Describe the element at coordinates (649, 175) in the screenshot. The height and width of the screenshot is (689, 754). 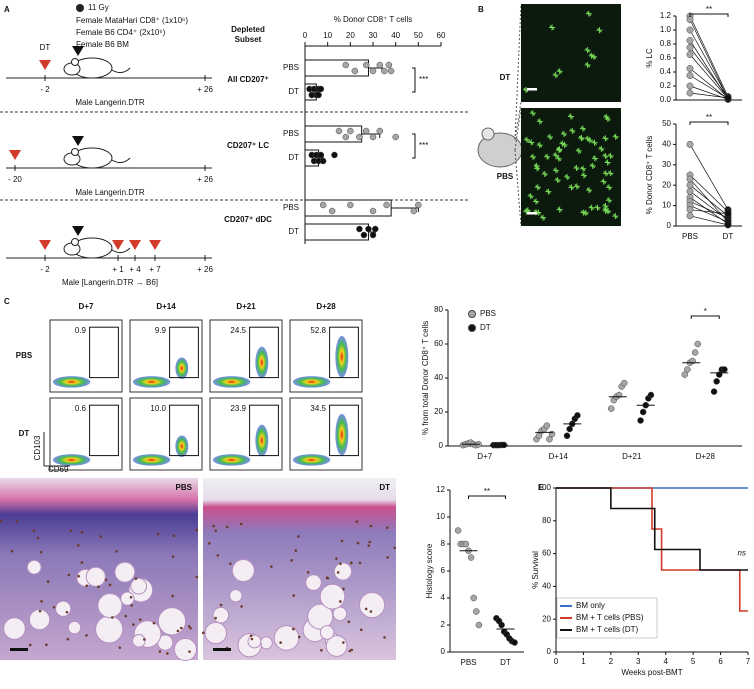
I see `y-axis-label: % Donor CD8⁺ T cells` at that location.